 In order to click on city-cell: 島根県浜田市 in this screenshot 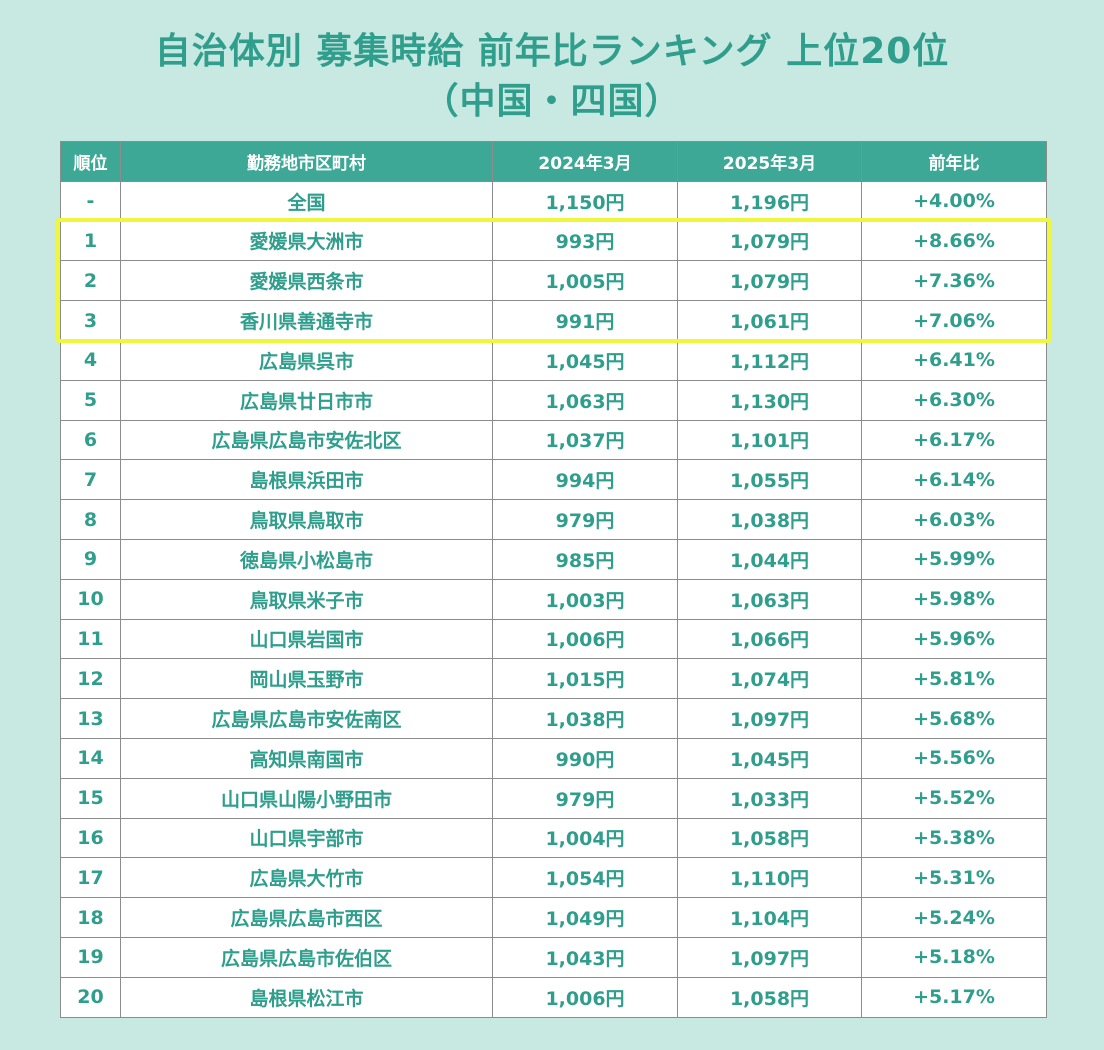, I will do `click(306, 480)`.